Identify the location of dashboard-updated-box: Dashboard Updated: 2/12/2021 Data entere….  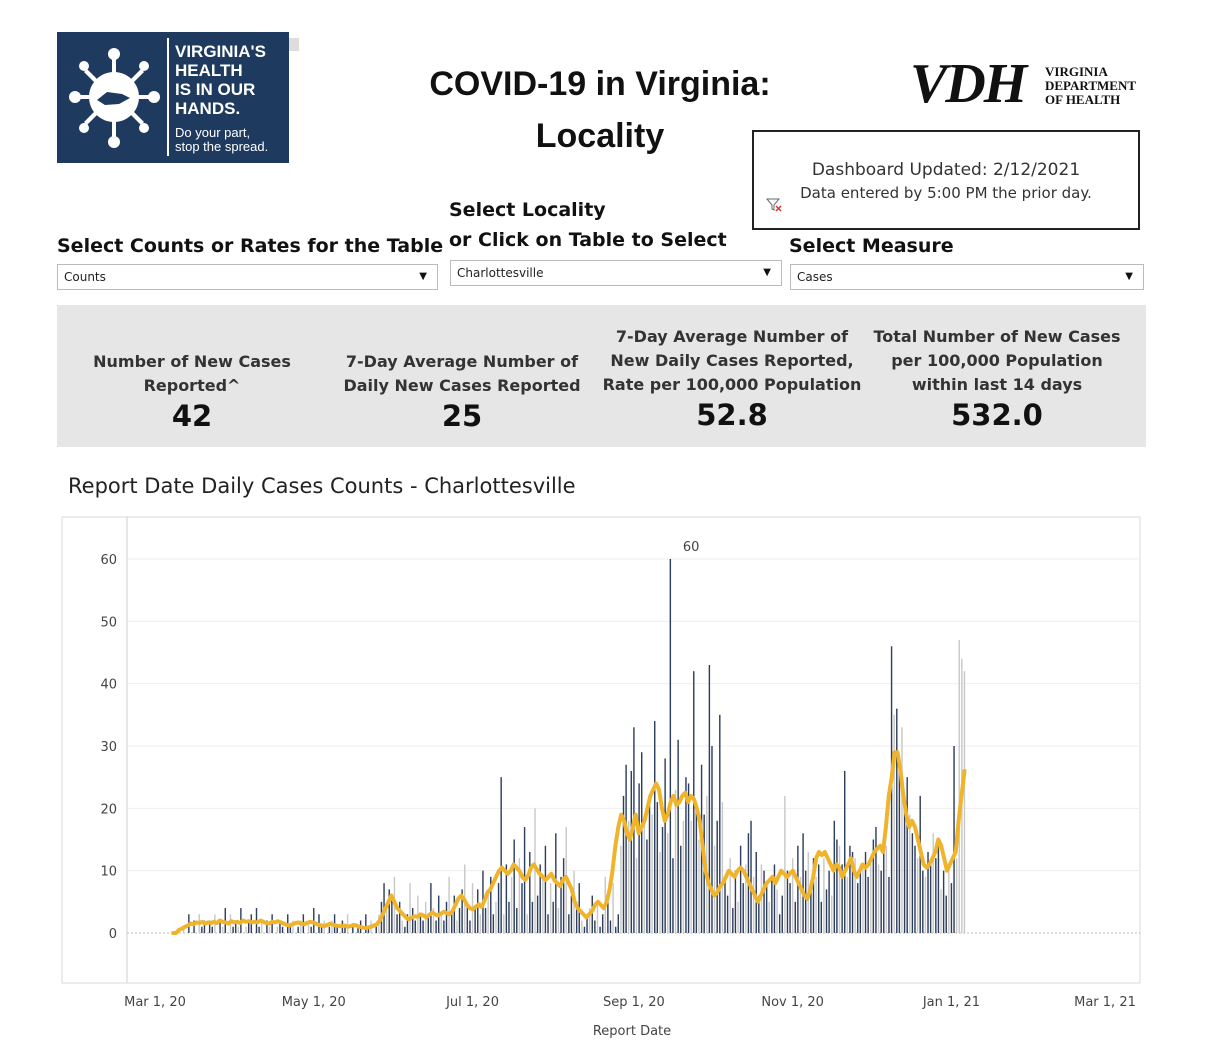
(946, 180).